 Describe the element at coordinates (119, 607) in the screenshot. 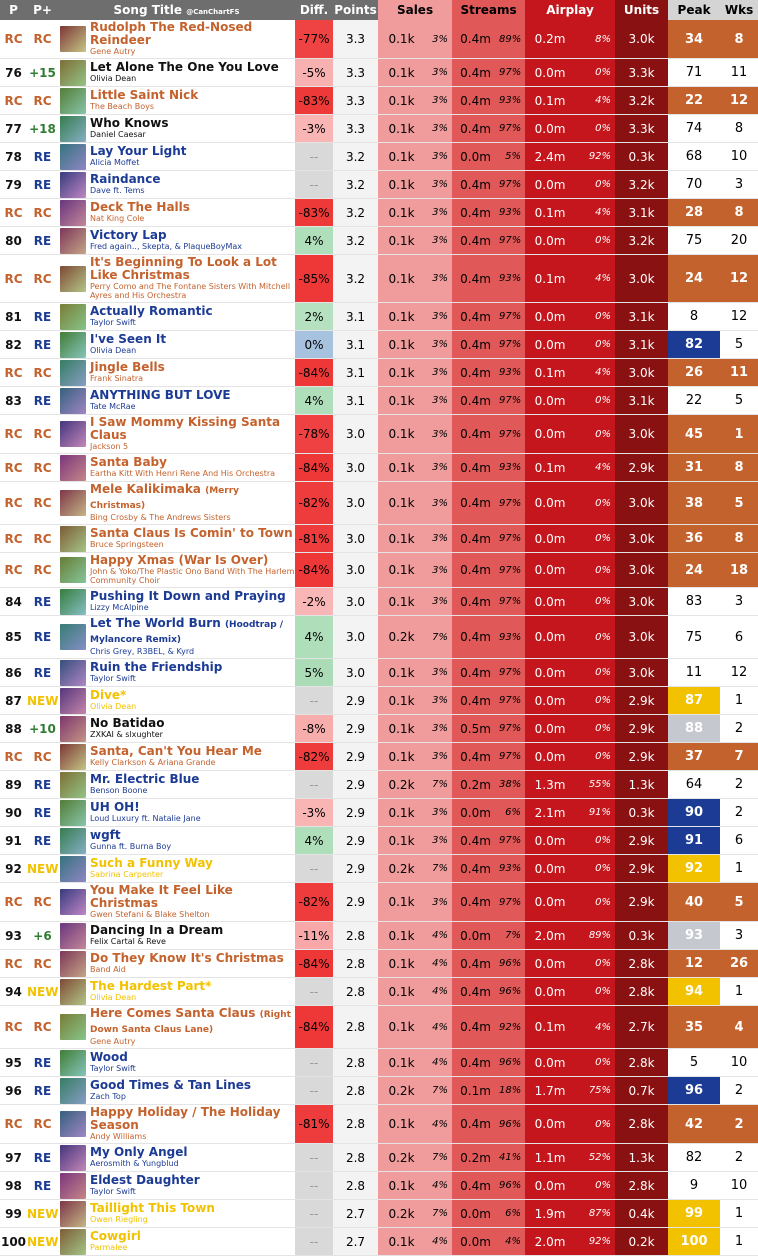

I see `artist: Lizzy McAlpine` at that location.